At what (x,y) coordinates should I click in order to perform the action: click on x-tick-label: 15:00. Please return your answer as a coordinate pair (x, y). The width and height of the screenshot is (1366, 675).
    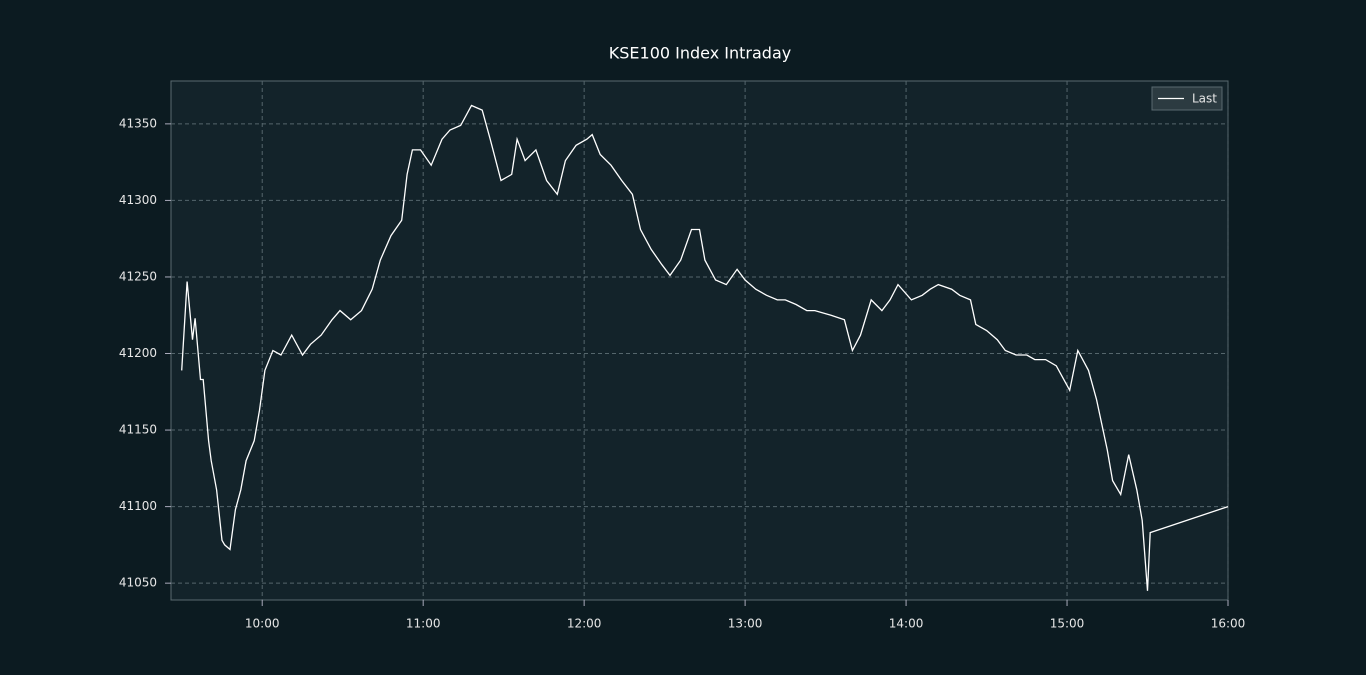
    Looking at the image, I should click on (1067, 624).